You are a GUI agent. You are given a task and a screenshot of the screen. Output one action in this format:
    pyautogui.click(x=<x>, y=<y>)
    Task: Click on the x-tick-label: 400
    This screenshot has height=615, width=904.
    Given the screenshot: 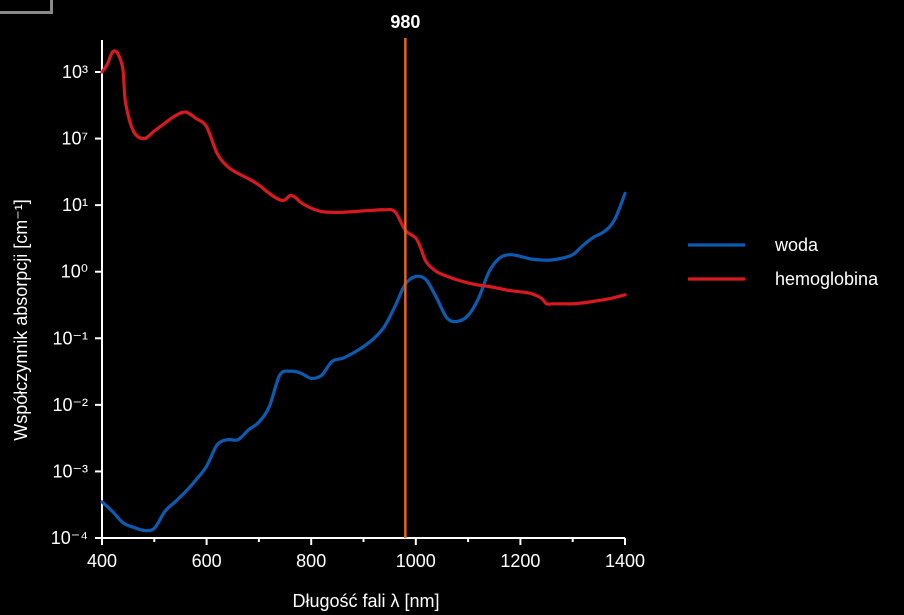 What is the action you would take?
    pyautogui.click(x=102, y=561)
    